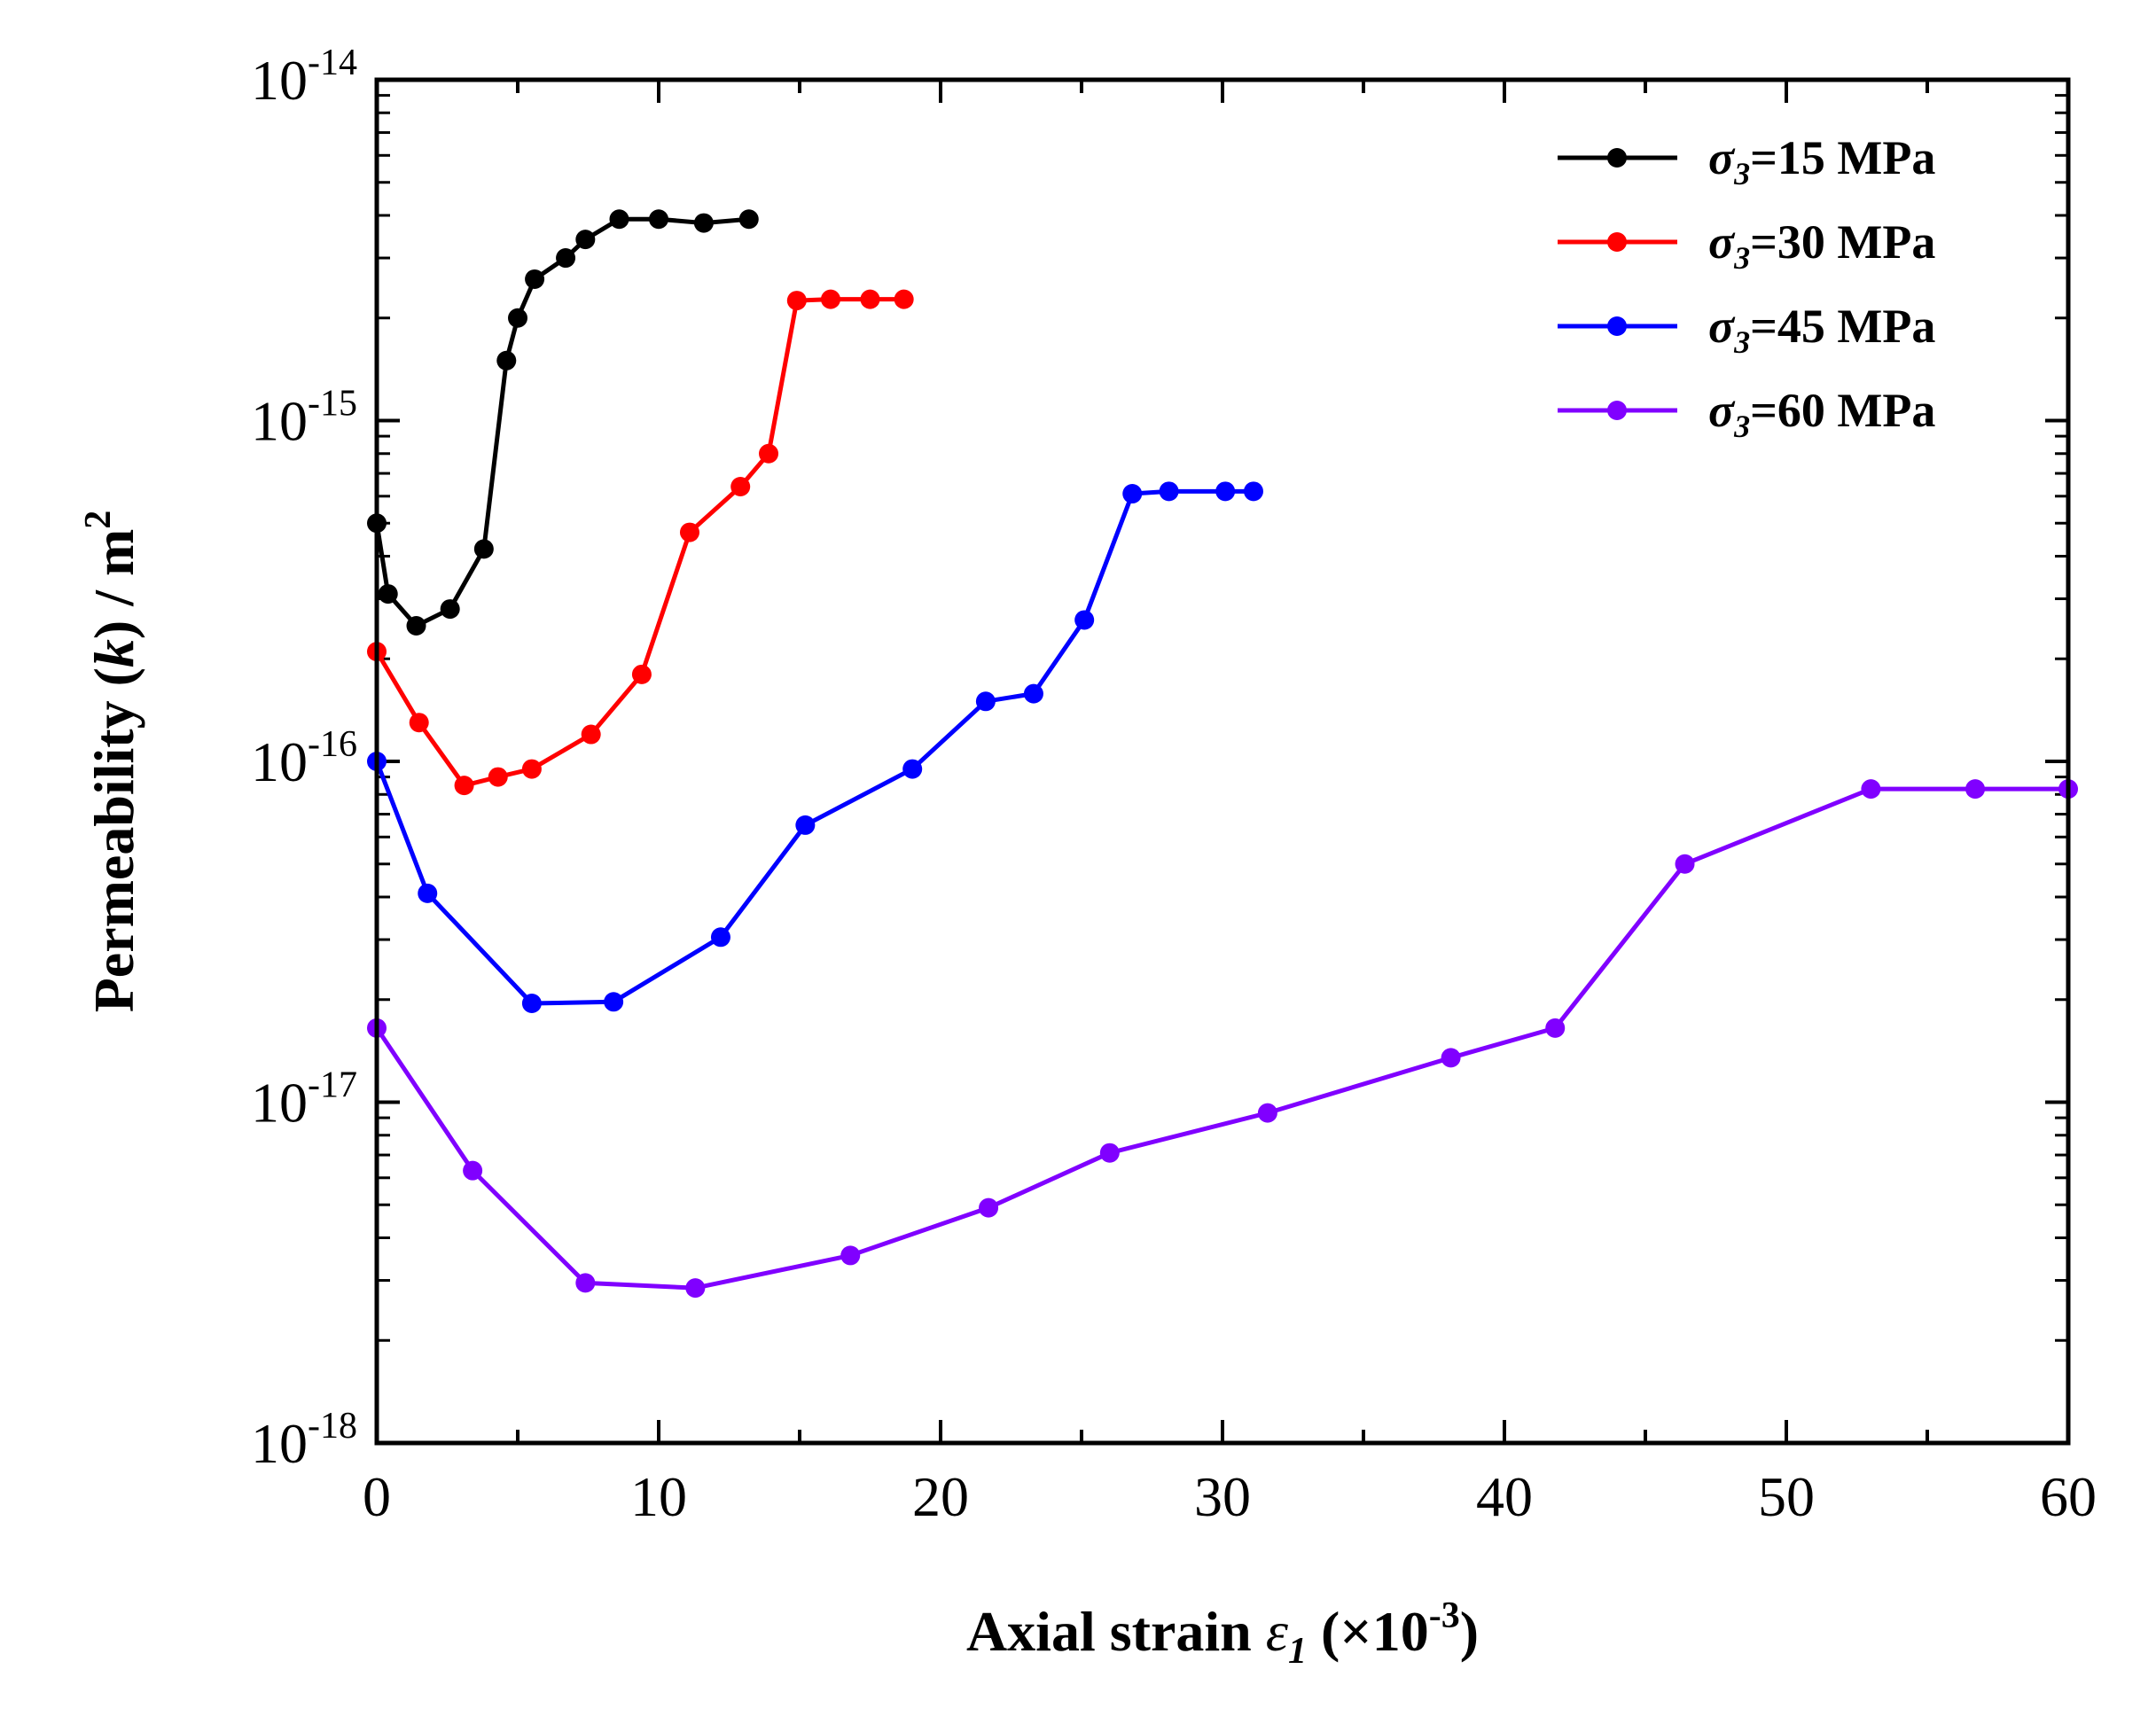 This screenshot has width=2156, height=1716. I want to click on x-tick-label: 0, so click(377, 1496).